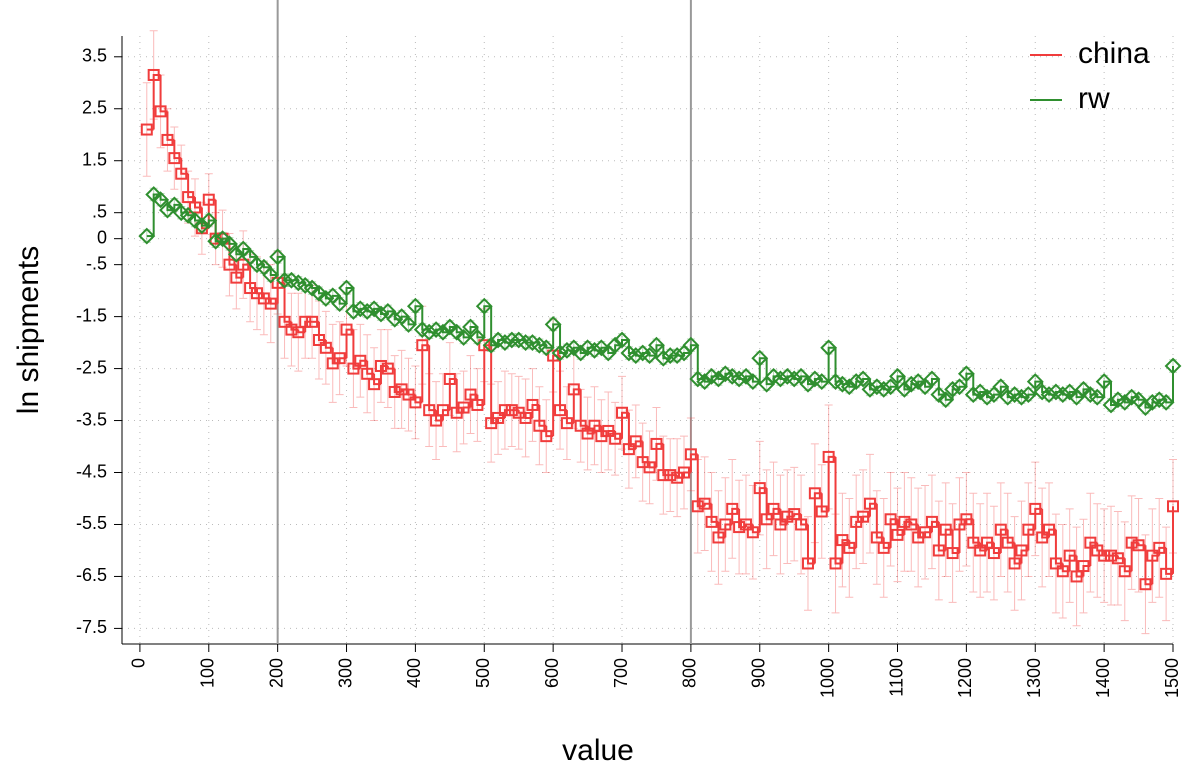  Describe the element at coordinates (414, 673) in the screenshot. I see `x-tick-label: 400` at that location.